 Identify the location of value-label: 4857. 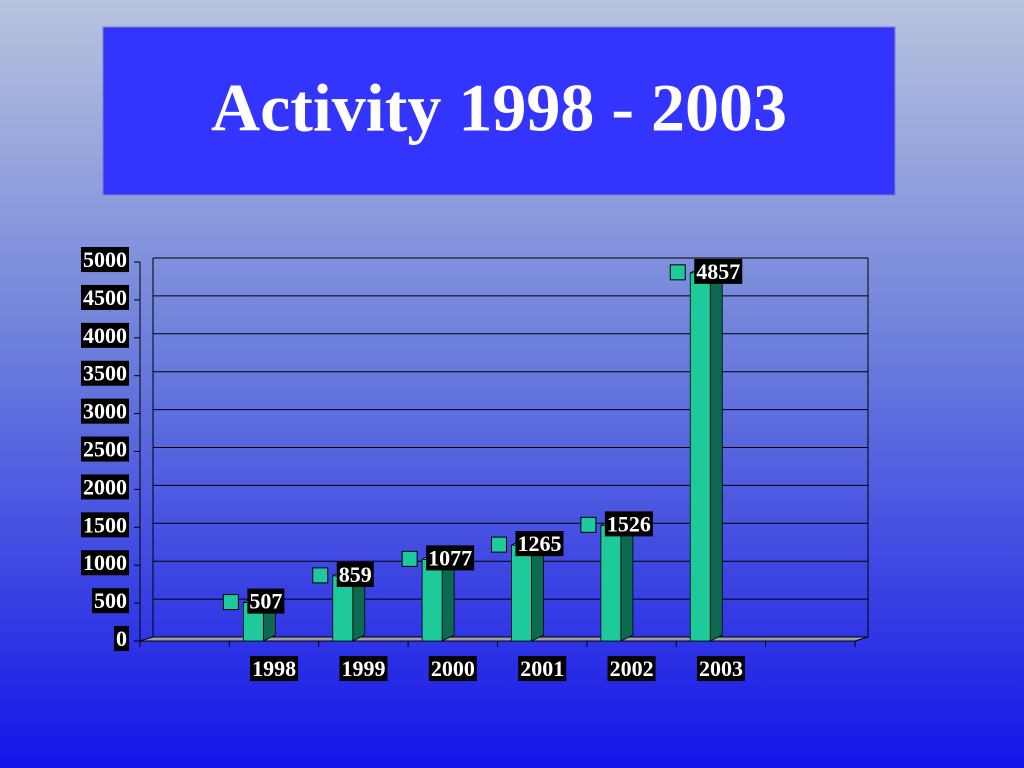
(718, 271).